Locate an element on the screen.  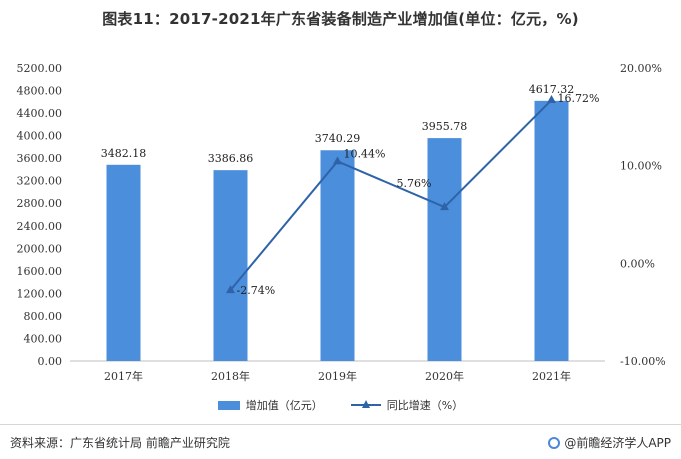
x-tick-label: 2018年 is located at coordinates (230, 376).